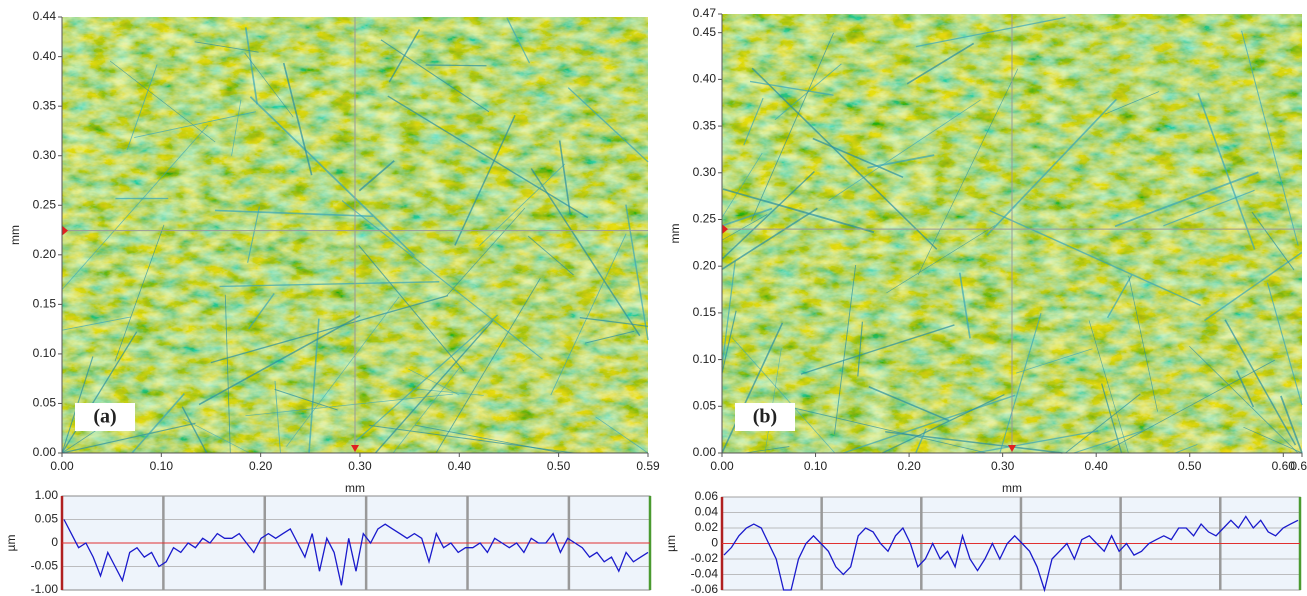  I want to click on y-tick-label: 0.02, so click(707, 527).